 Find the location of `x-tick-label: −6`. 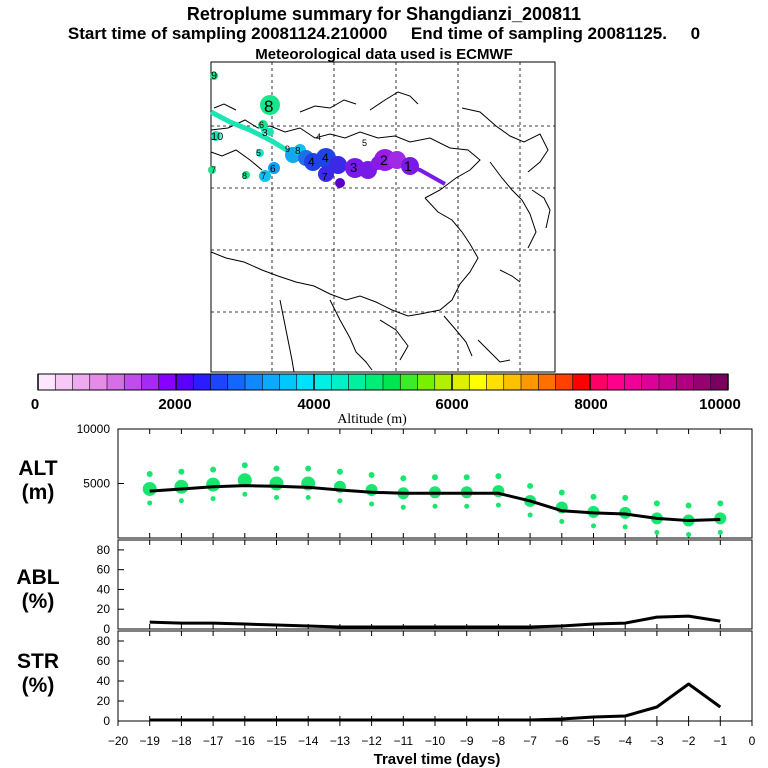

x-tick-label: −6 is located at coordinates (562, 741).